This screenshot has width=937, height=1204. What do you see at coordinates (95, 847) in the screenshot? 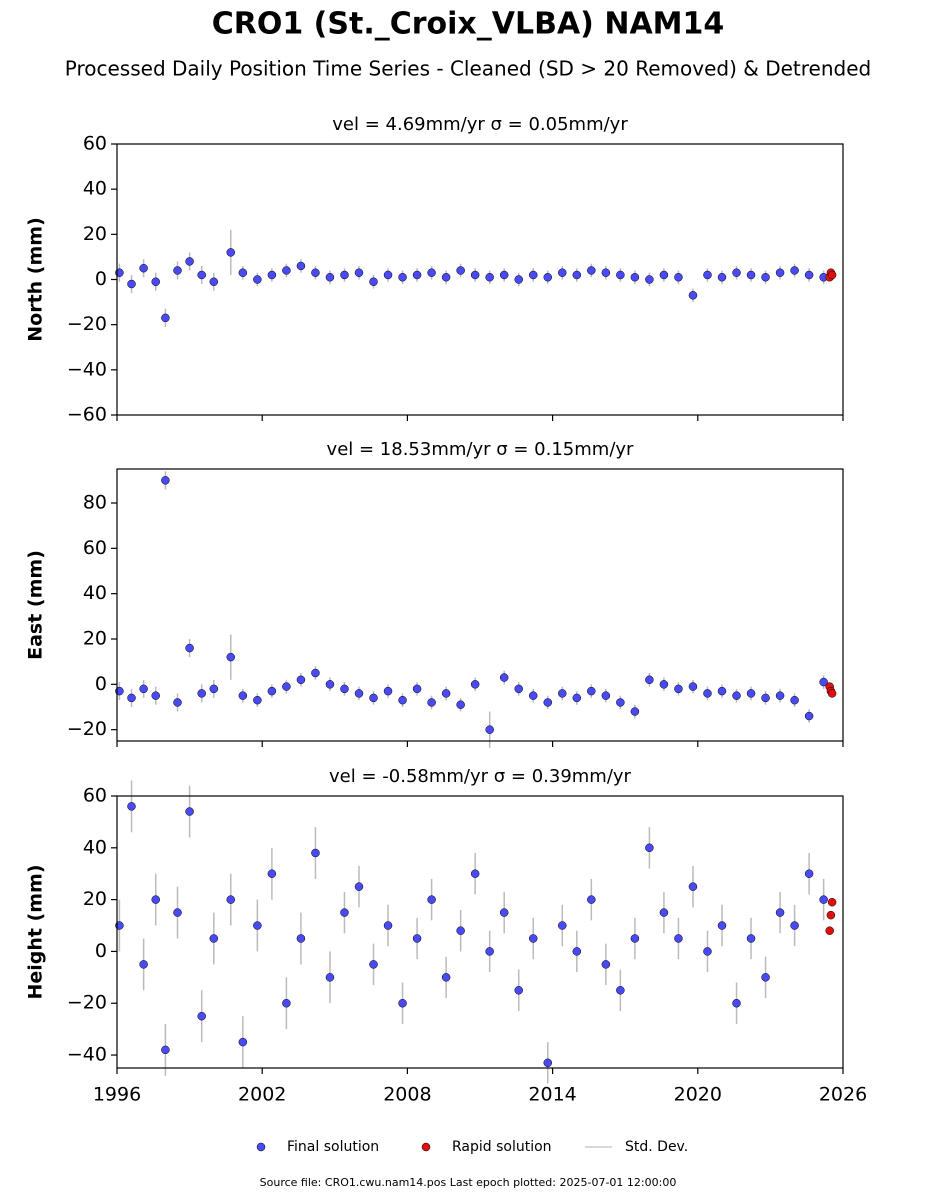
I see `y-tick-label: 40` at bounding box center [95, 847].